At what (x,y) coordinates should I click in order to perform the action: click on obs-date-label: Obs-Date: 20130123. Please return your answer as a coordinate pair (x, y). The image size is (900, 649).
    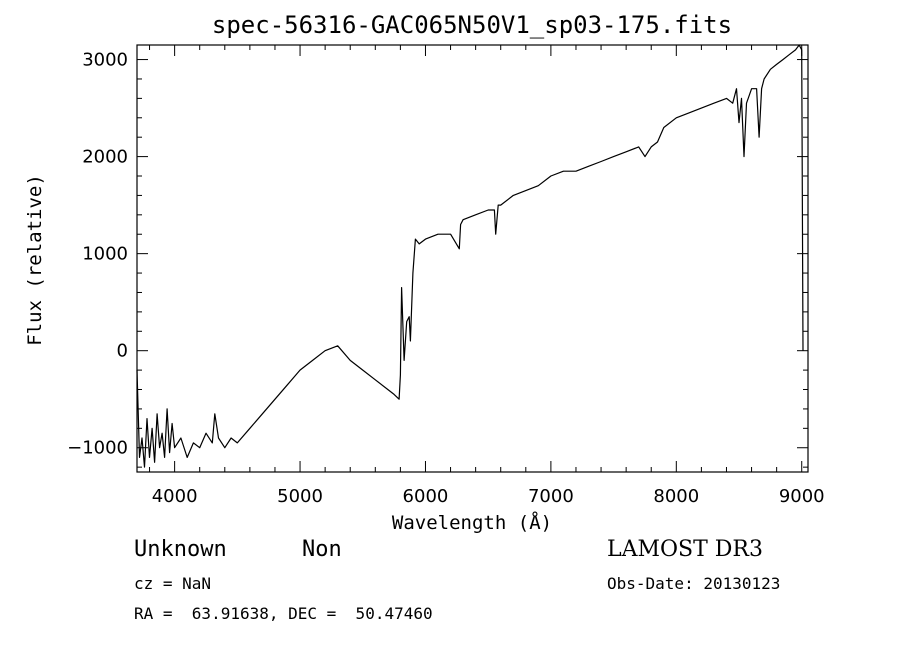
    Looking at the image, I should click on (694, 583).